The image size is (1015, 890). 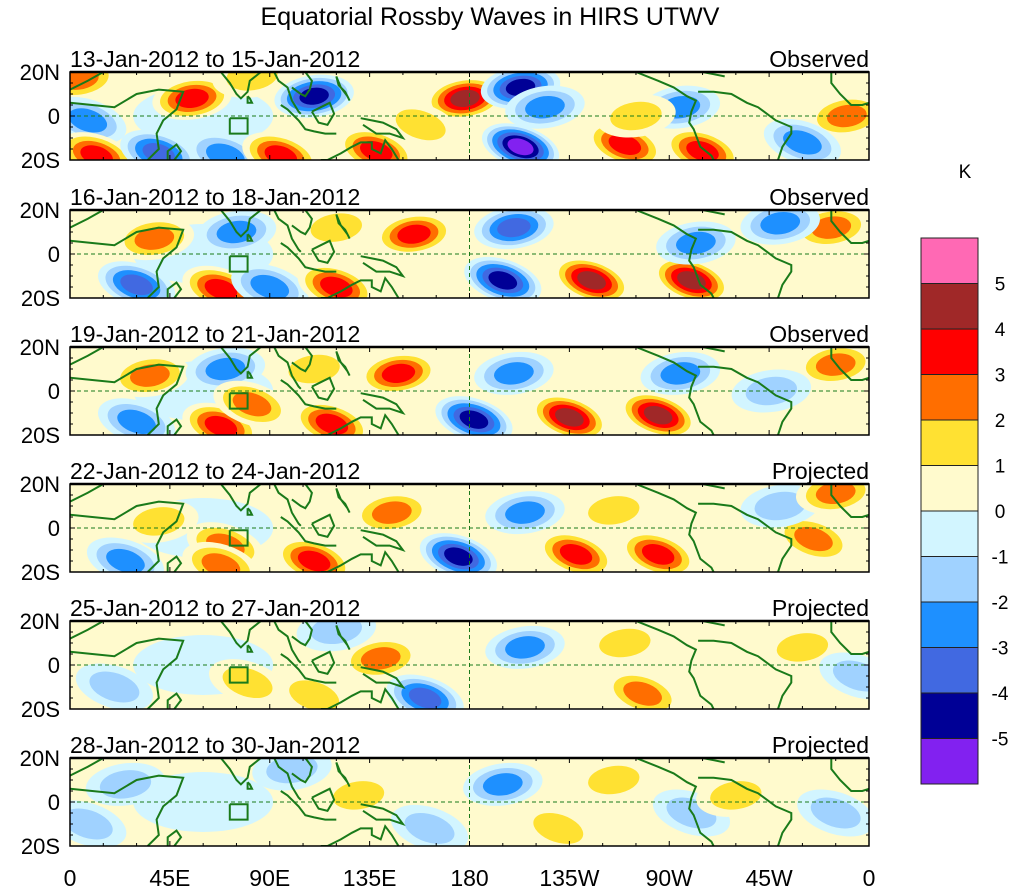 What do you see at coordinates (769, 877) in the screenshot?
I see `x-tick-label: 45W` at bounding box center [769, 877].